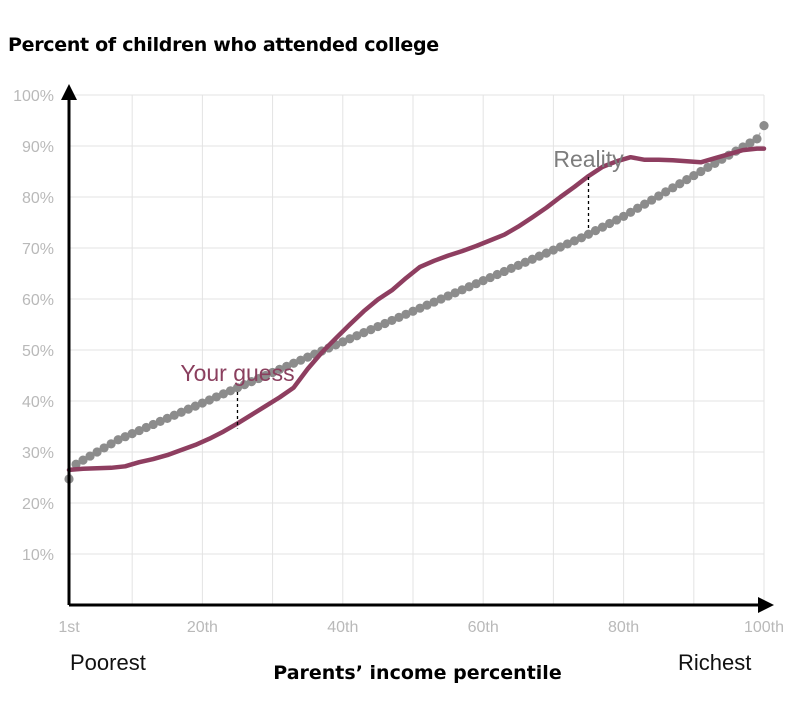 The width and height of the screenshot is (800, 725). What do you see at coordinates (766, 605) in the screenshot?
I see `x-axis-arrow` at bounding box center [766, 605].